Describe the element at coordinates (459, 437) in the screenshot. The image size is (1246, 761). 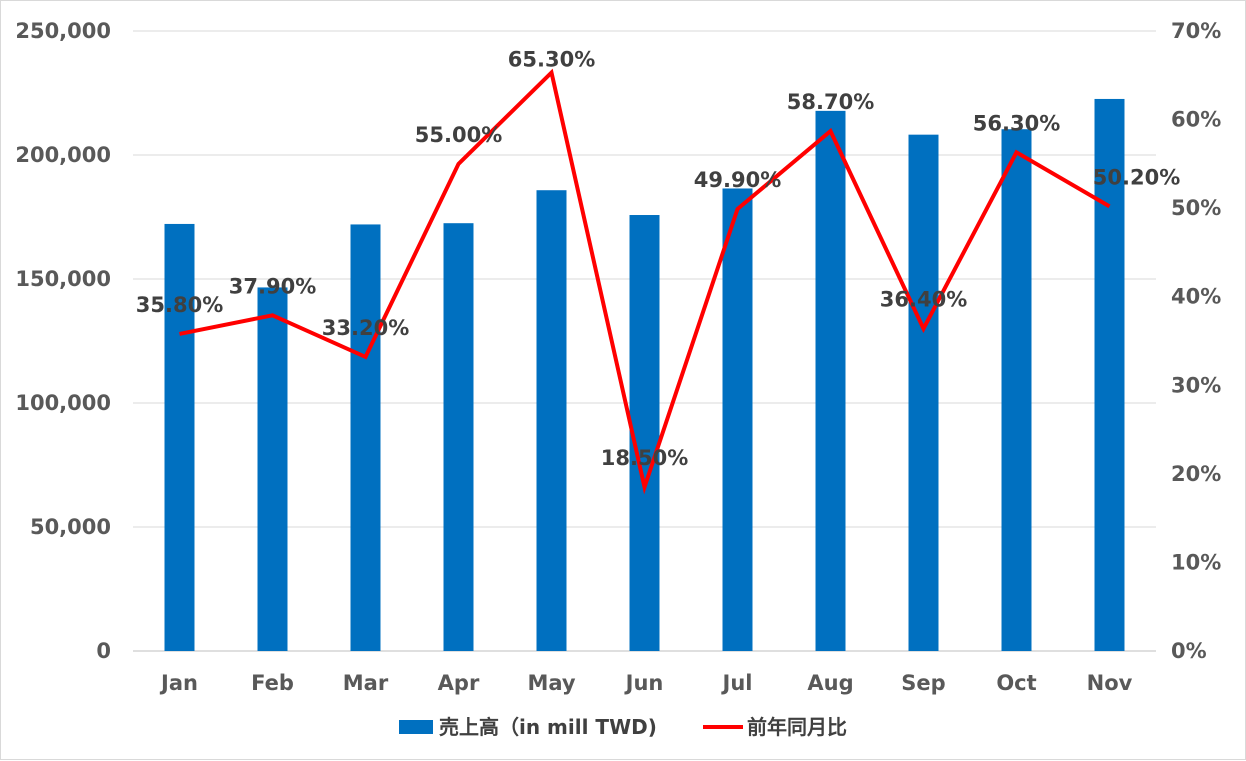
I see `bar-apr` at that location.